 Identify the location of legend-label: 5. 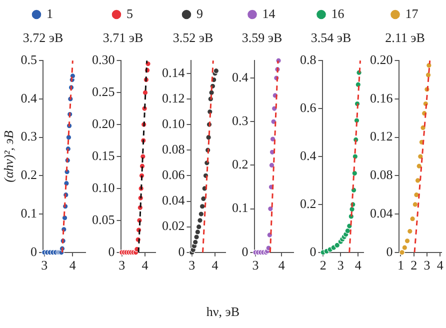
(129, 13).